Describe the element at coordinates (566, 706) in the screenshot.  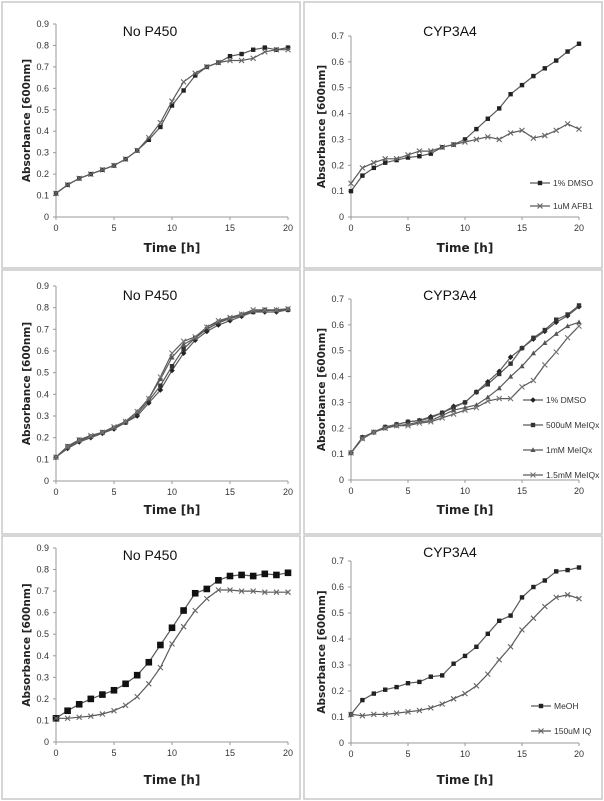
I see `legend-label: MeOH` at that location.